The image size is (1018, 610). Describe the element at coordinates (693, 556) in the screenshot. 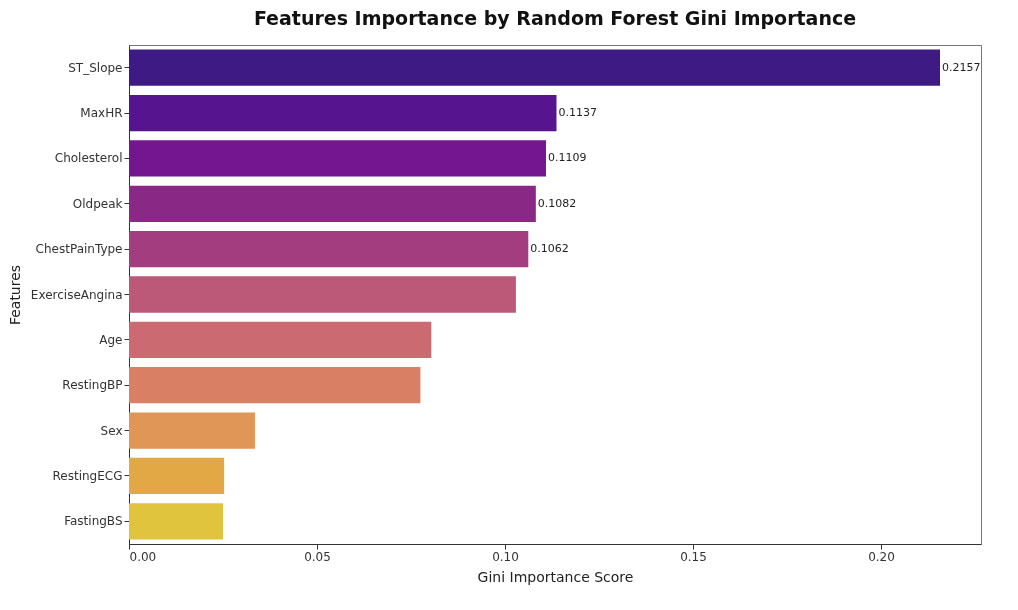

I see `x-tick-label: 0.15` at that location.